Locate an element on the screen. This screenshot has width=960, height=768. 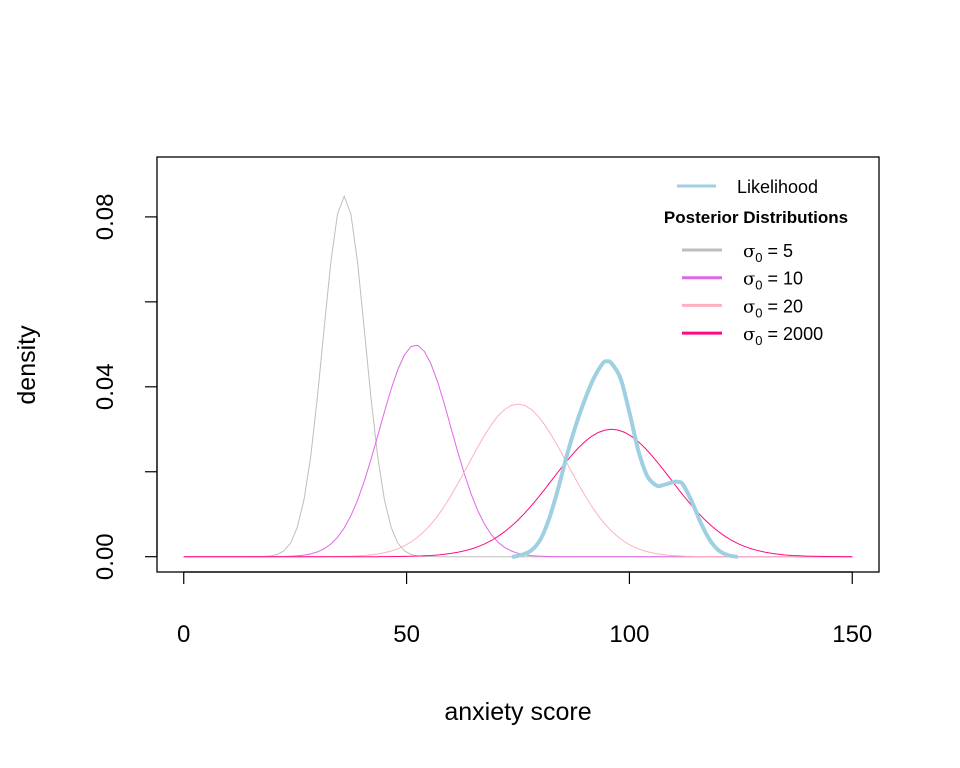
legend-label-3: σ0 = 2000 is located at coordinates (783, 336).